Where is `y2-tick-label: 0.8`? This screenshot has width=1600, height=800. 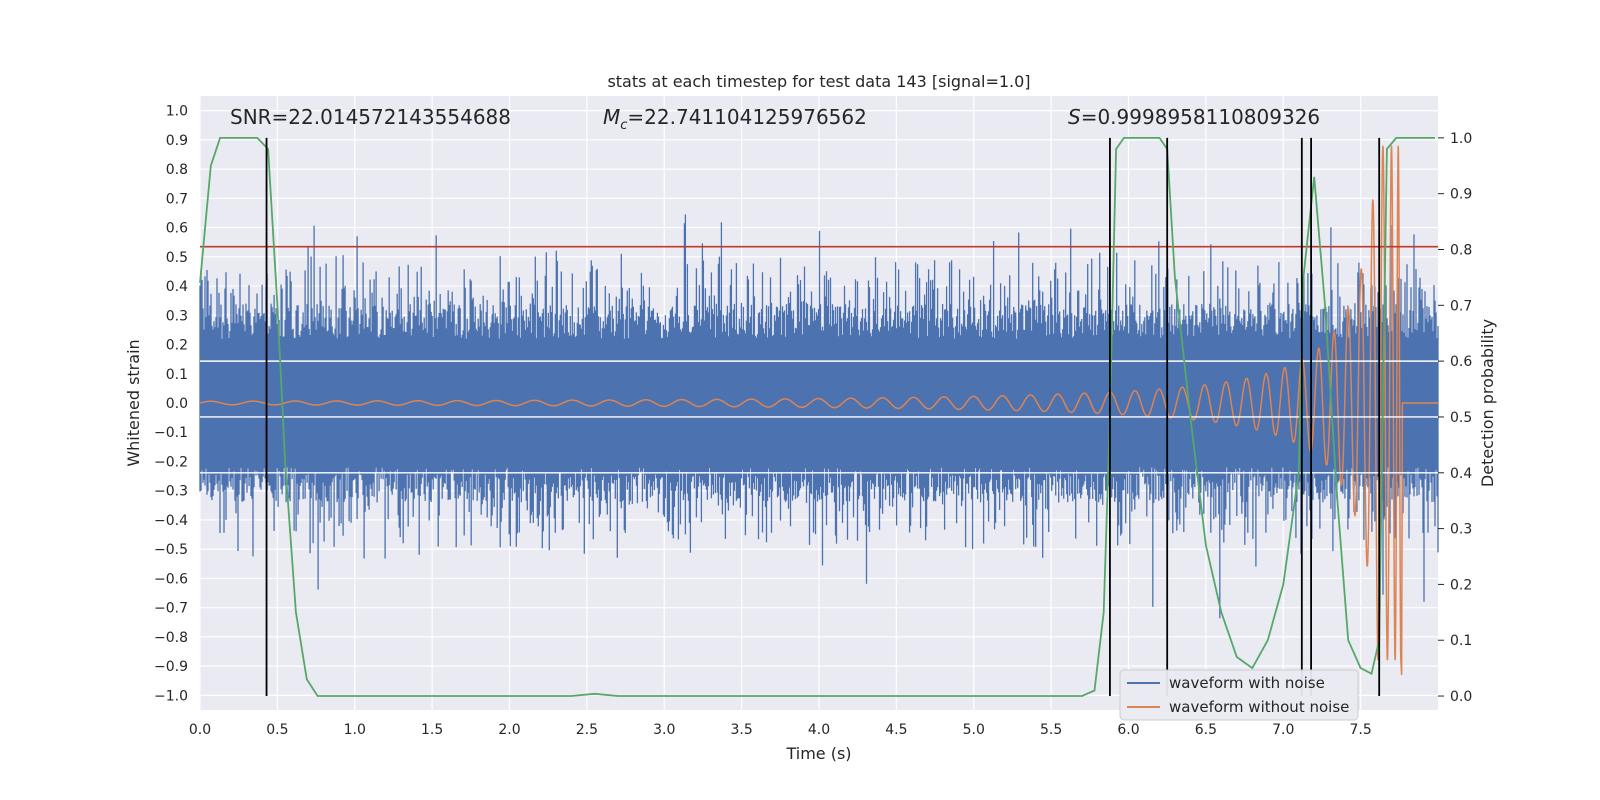
y2-tick-label: 0.8 is located at coordinates (1461, 251).